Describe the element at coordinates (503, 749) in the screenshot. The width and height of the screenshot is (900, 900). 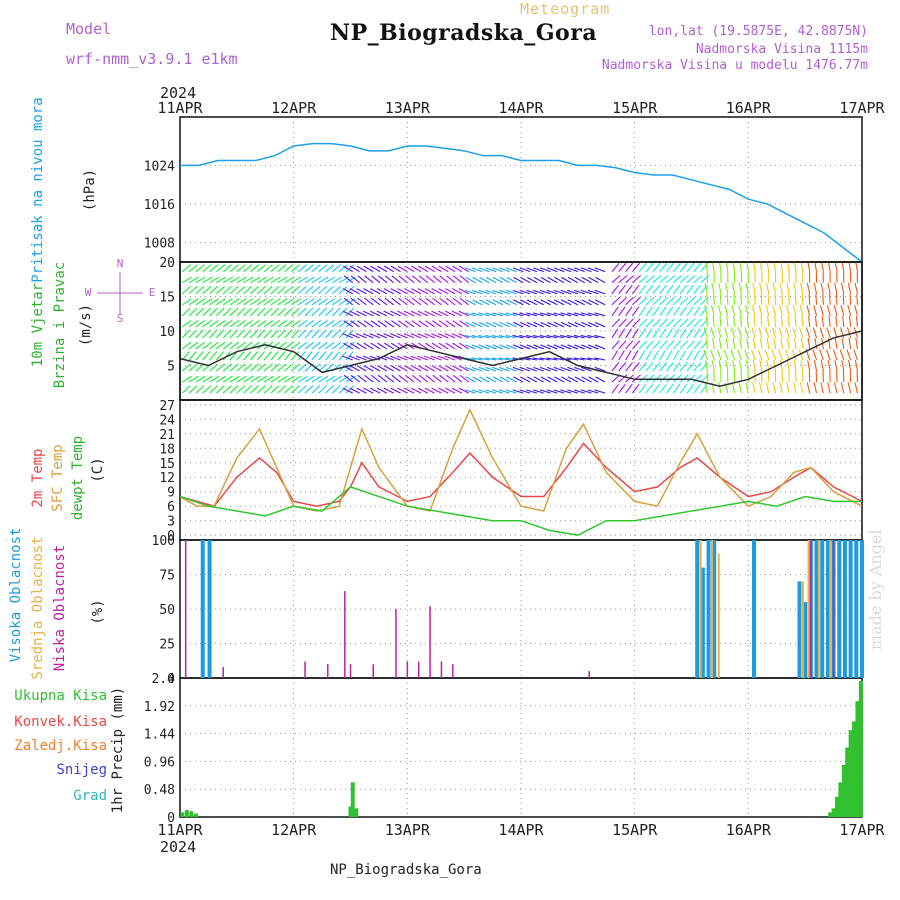
I see `panel-precipitation: 0 0.48 0.96 1.44 1.92 2.4` at that location.